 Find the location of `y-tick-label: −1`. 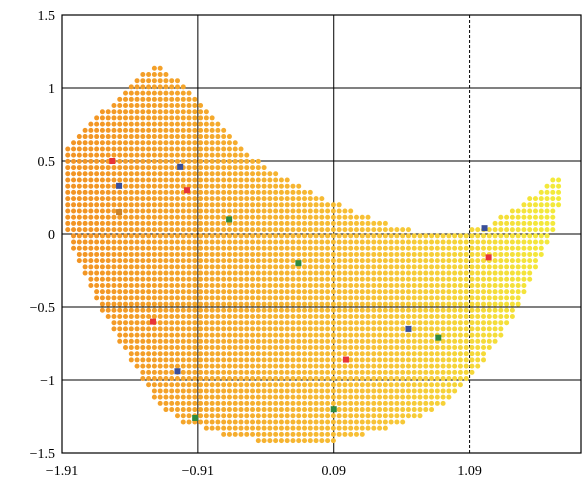

y-tick-label: −1 is located at coordinates (47, 381).